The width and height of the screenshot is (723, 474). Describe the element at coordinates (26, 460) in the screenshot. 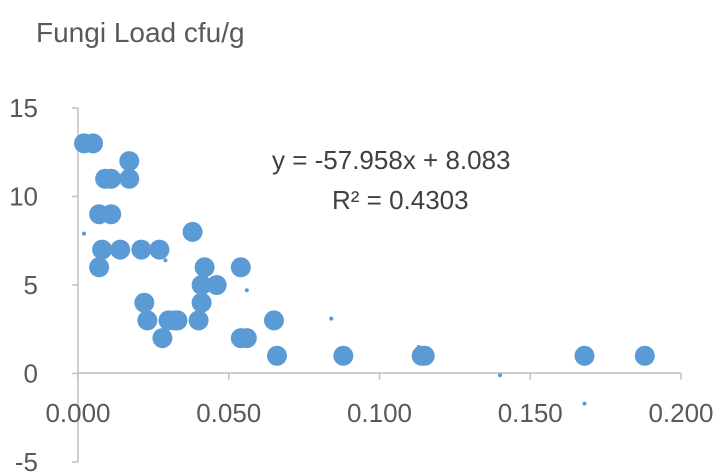

I see `y-tick-label: -5` at that location.